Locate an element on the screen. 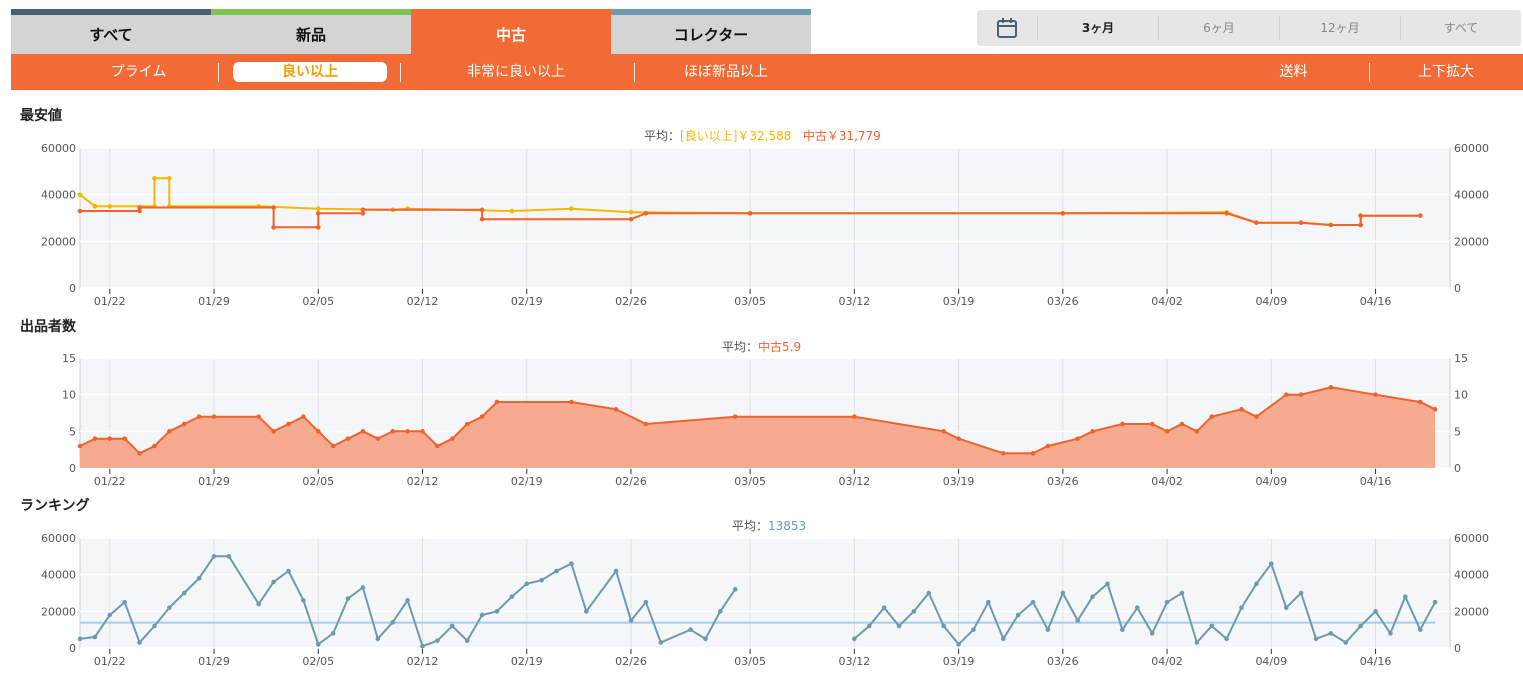 The width and height of the screenshot is (1523, 674). shipping-toggle: 送料 is located at coordinates (1293, 72).